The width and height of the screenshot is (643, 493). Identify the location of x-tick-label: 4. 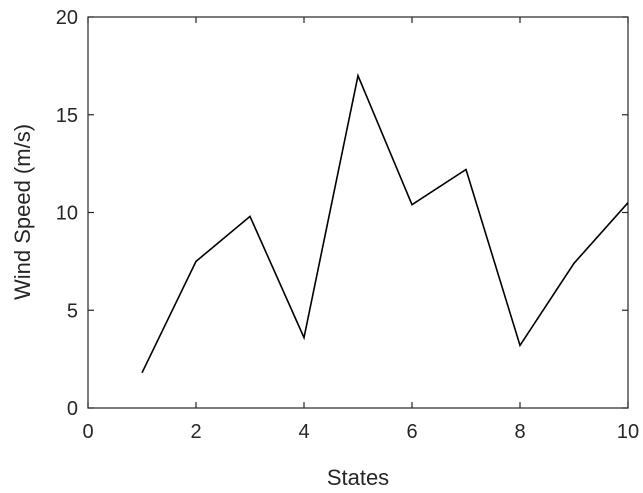
(303, 432).